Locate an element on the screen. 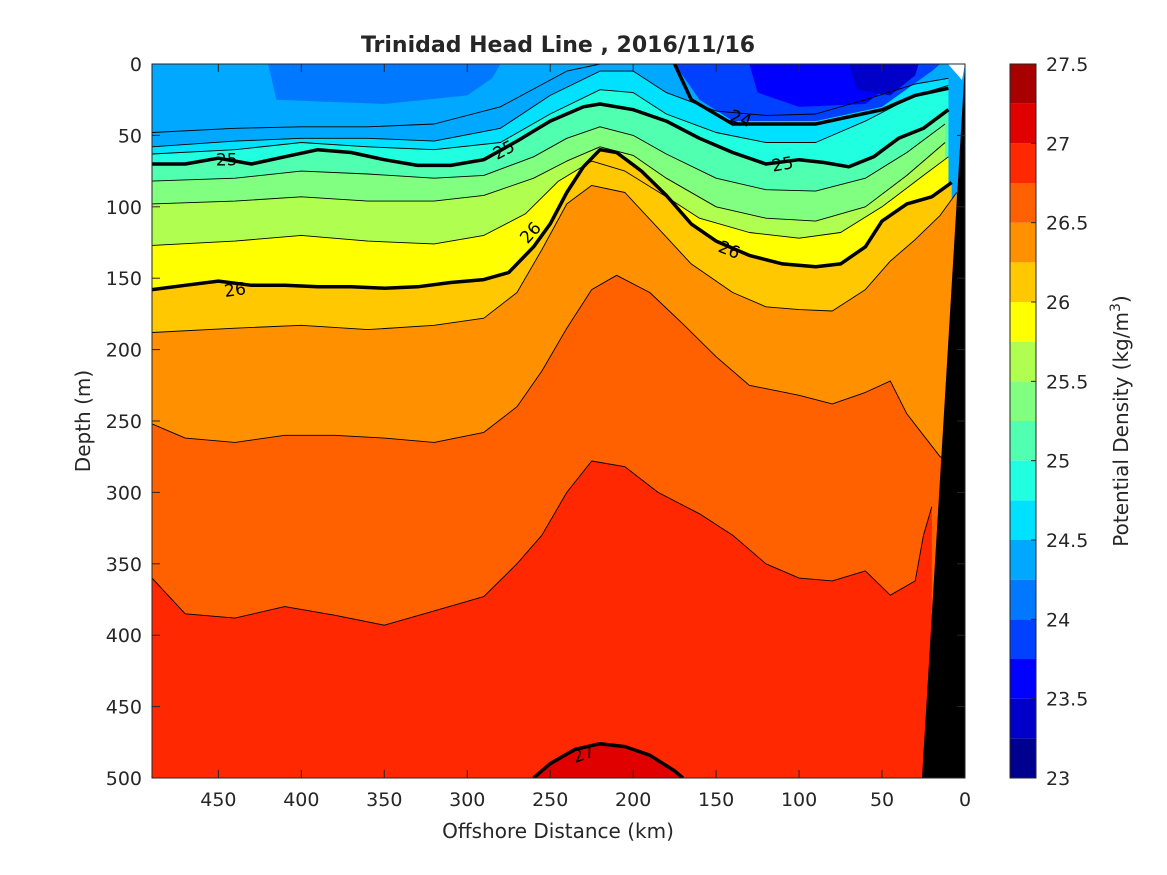  x-tick-label: 450 is located at coordinates (218, 800).